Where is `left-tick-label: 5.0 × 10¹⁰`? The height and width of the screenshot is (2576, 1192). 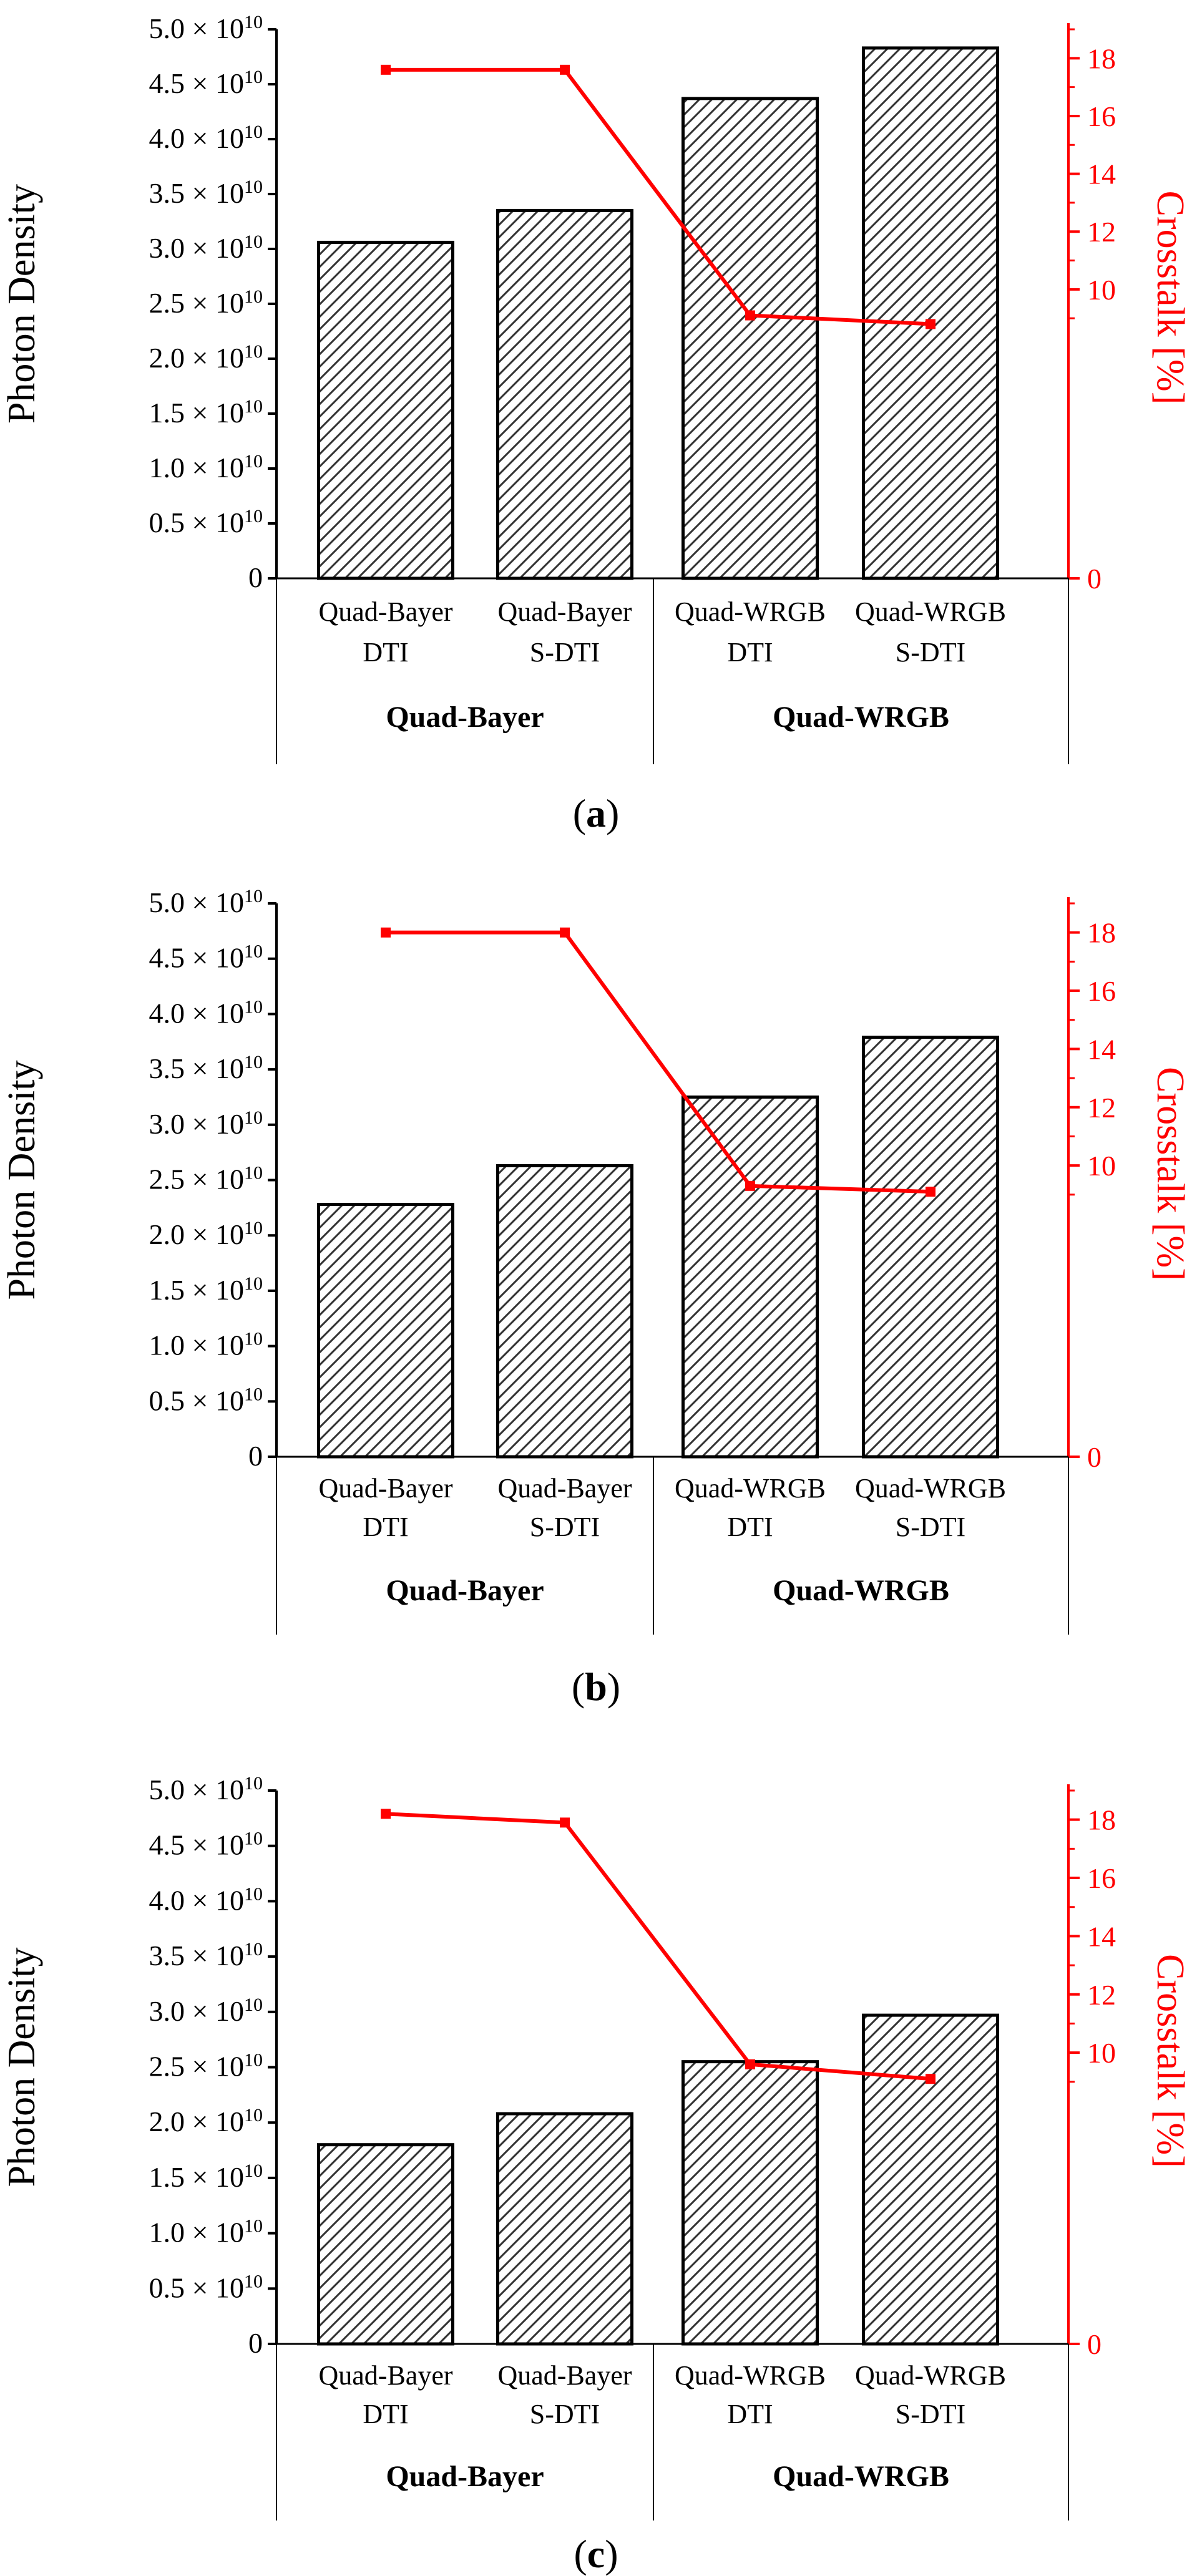 left-tick-label: 5.0 × 10¹⁰ is located at coordinates (206, 1789).